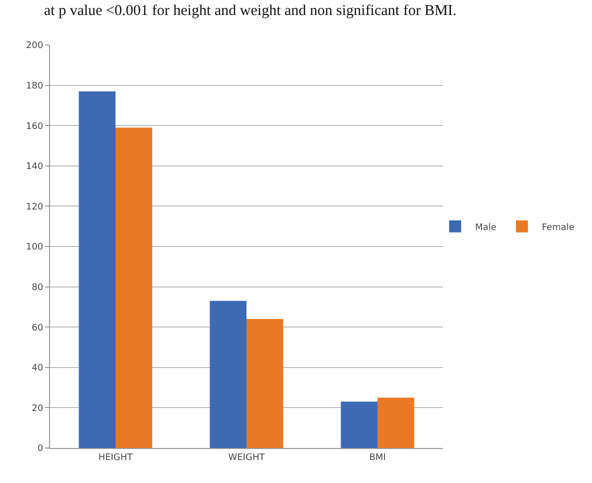 The height and width of the screenshot is (483, 592). What do you see at coordinates (35, 86) in the screenshot?
I see `y-tick-label: 180` at bounding box center [35, 86].